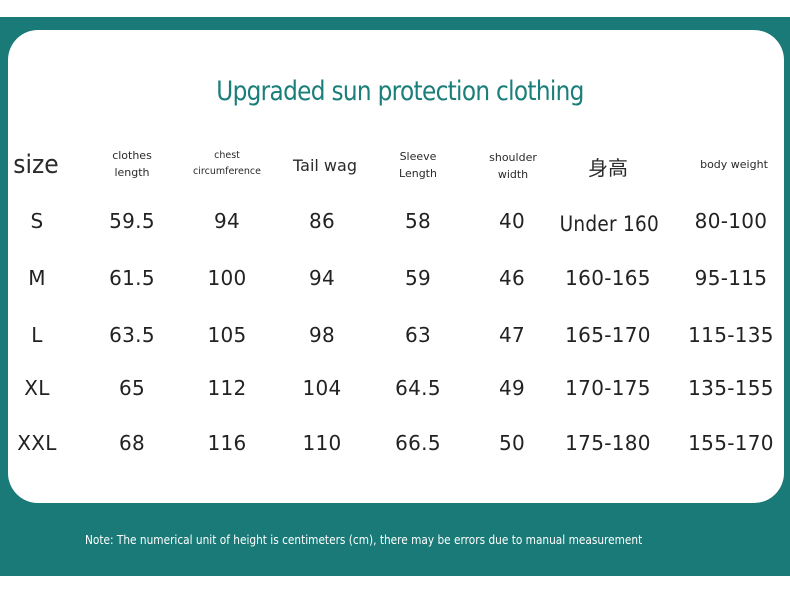 This screenshot has width=790, height=593. What do you see at coordinates (227, 443) in the screenshot?
I see `cell-chest: 116` at bounding box center [227, 443].